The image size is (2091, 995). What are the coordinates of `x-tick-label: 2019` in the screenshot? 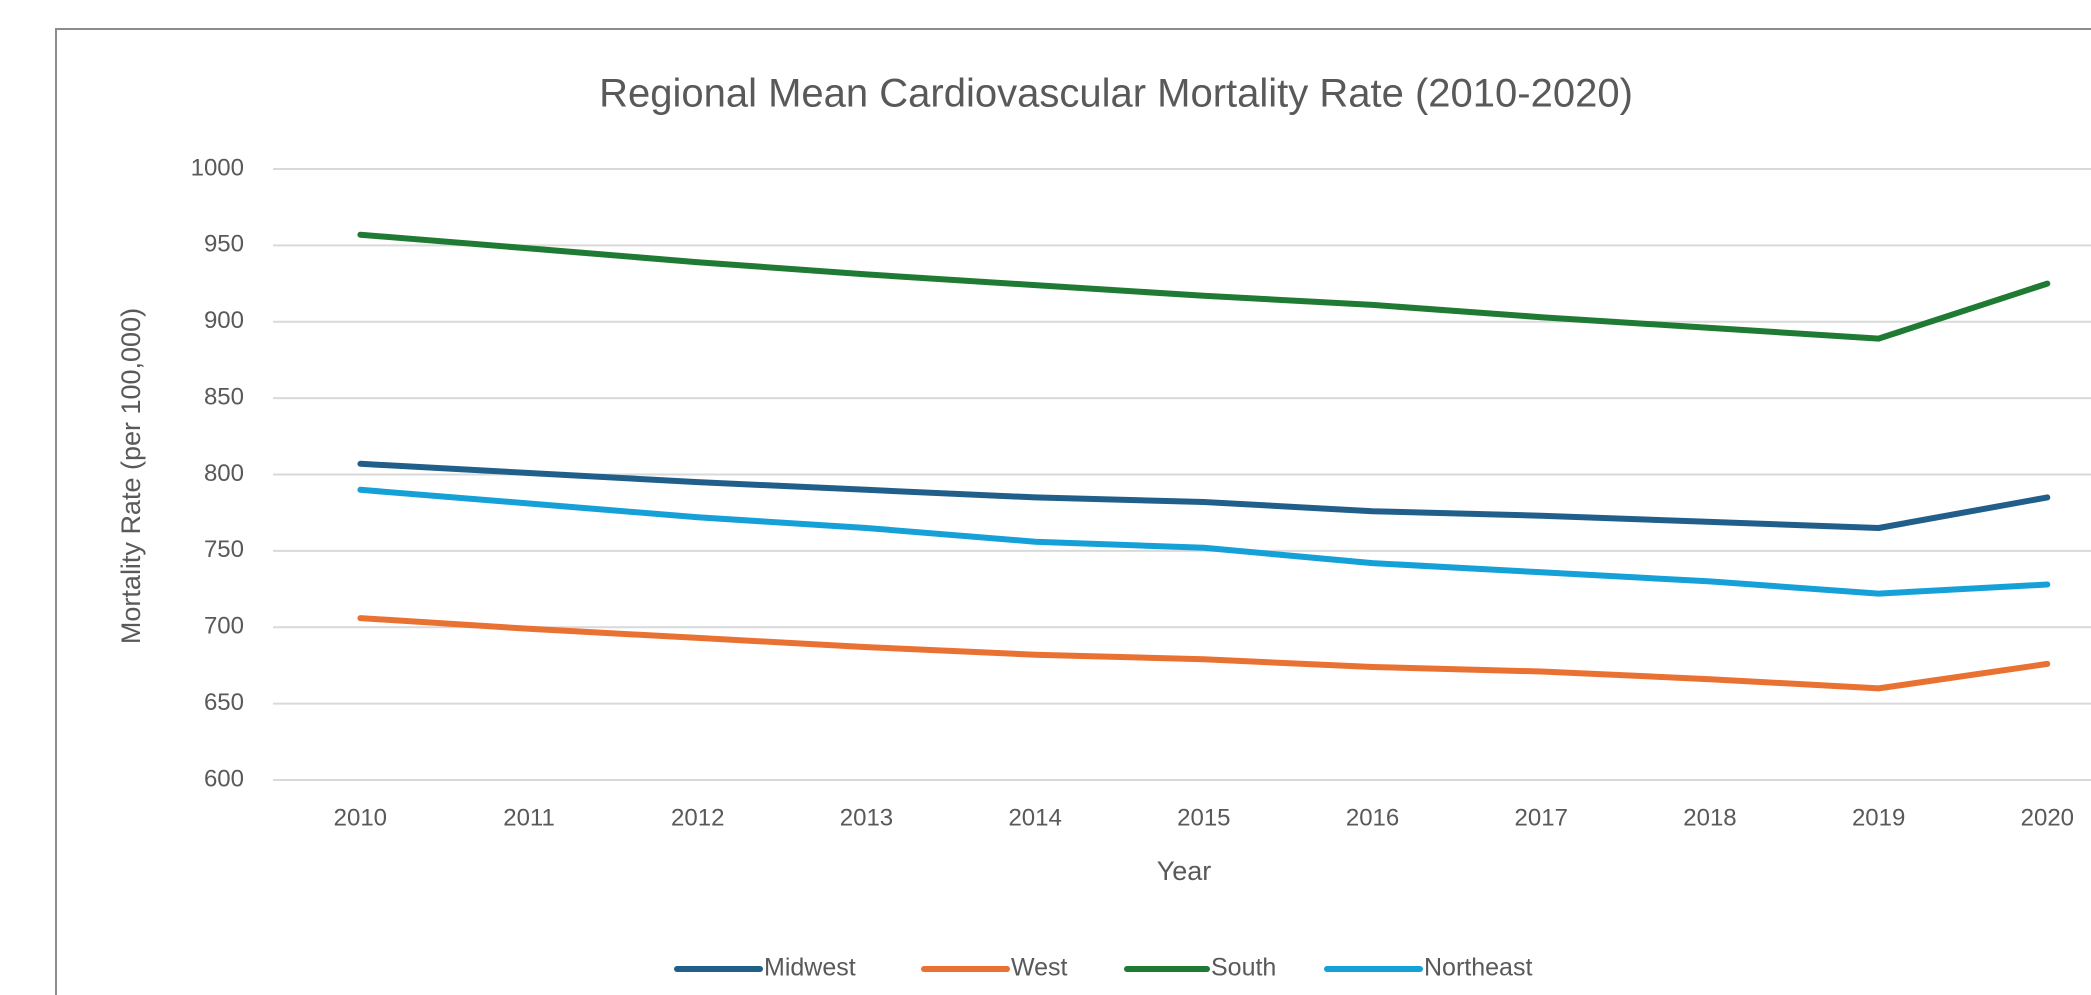 It's located at (1878, 817).